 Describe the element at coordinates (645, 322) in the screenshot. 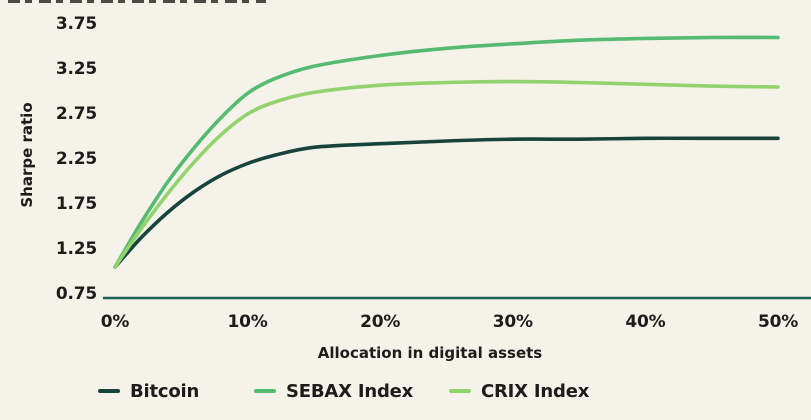

I see `x-tick-label: 40%` at that location.